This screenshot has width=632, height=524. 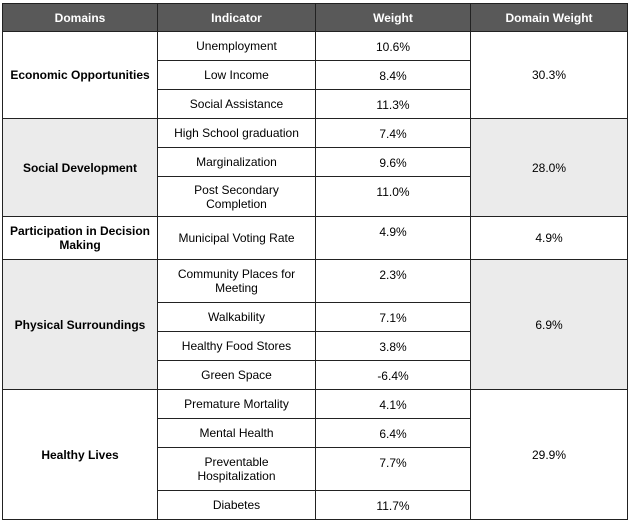 I want to click on domain-weight-cell: 4.9%, so click(x=549, y=238).